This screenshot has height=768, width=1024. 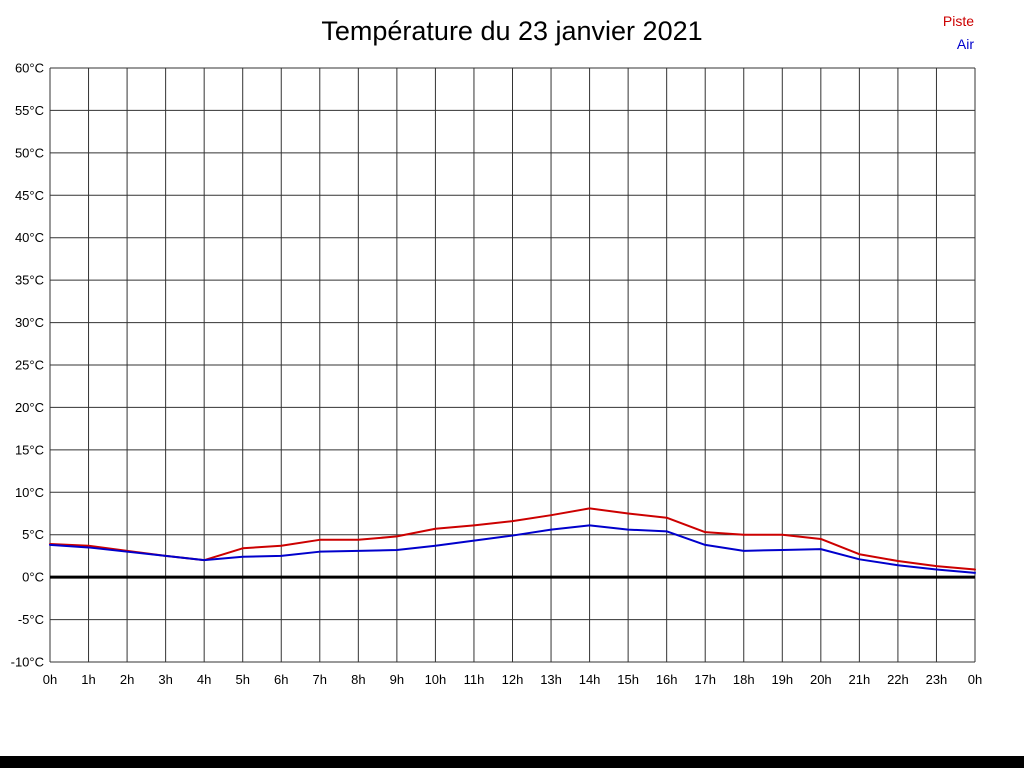 I want to click on legend-item-air: Air, so click(x=965, y=44).